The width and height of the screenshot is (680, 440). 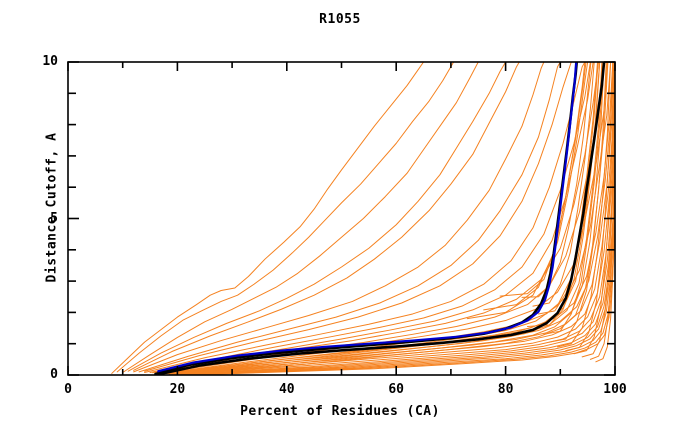 What do you see at coordinates (286, 389) in the screenshot?
I see `x-tick-label: 40` at bounding box center [286, 389].